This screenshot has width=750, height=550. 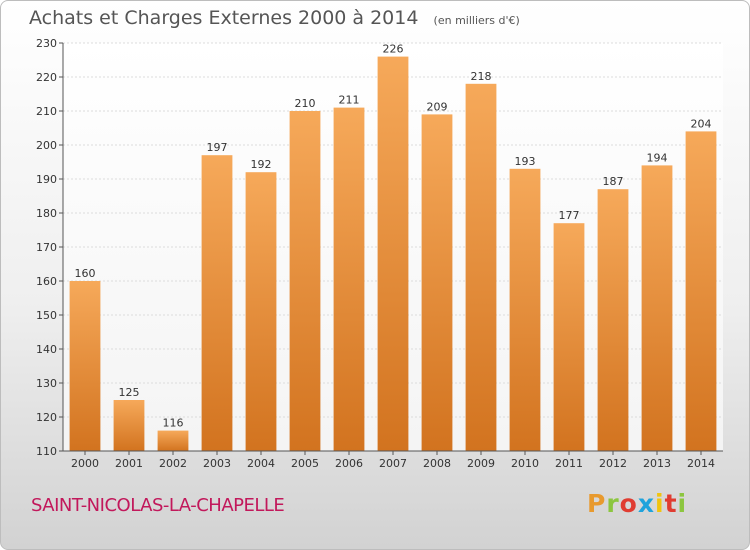 What do you see at coordinates (261, 311) in the screenshot?
I see `bar-2004` at bounding box center [261, 311].